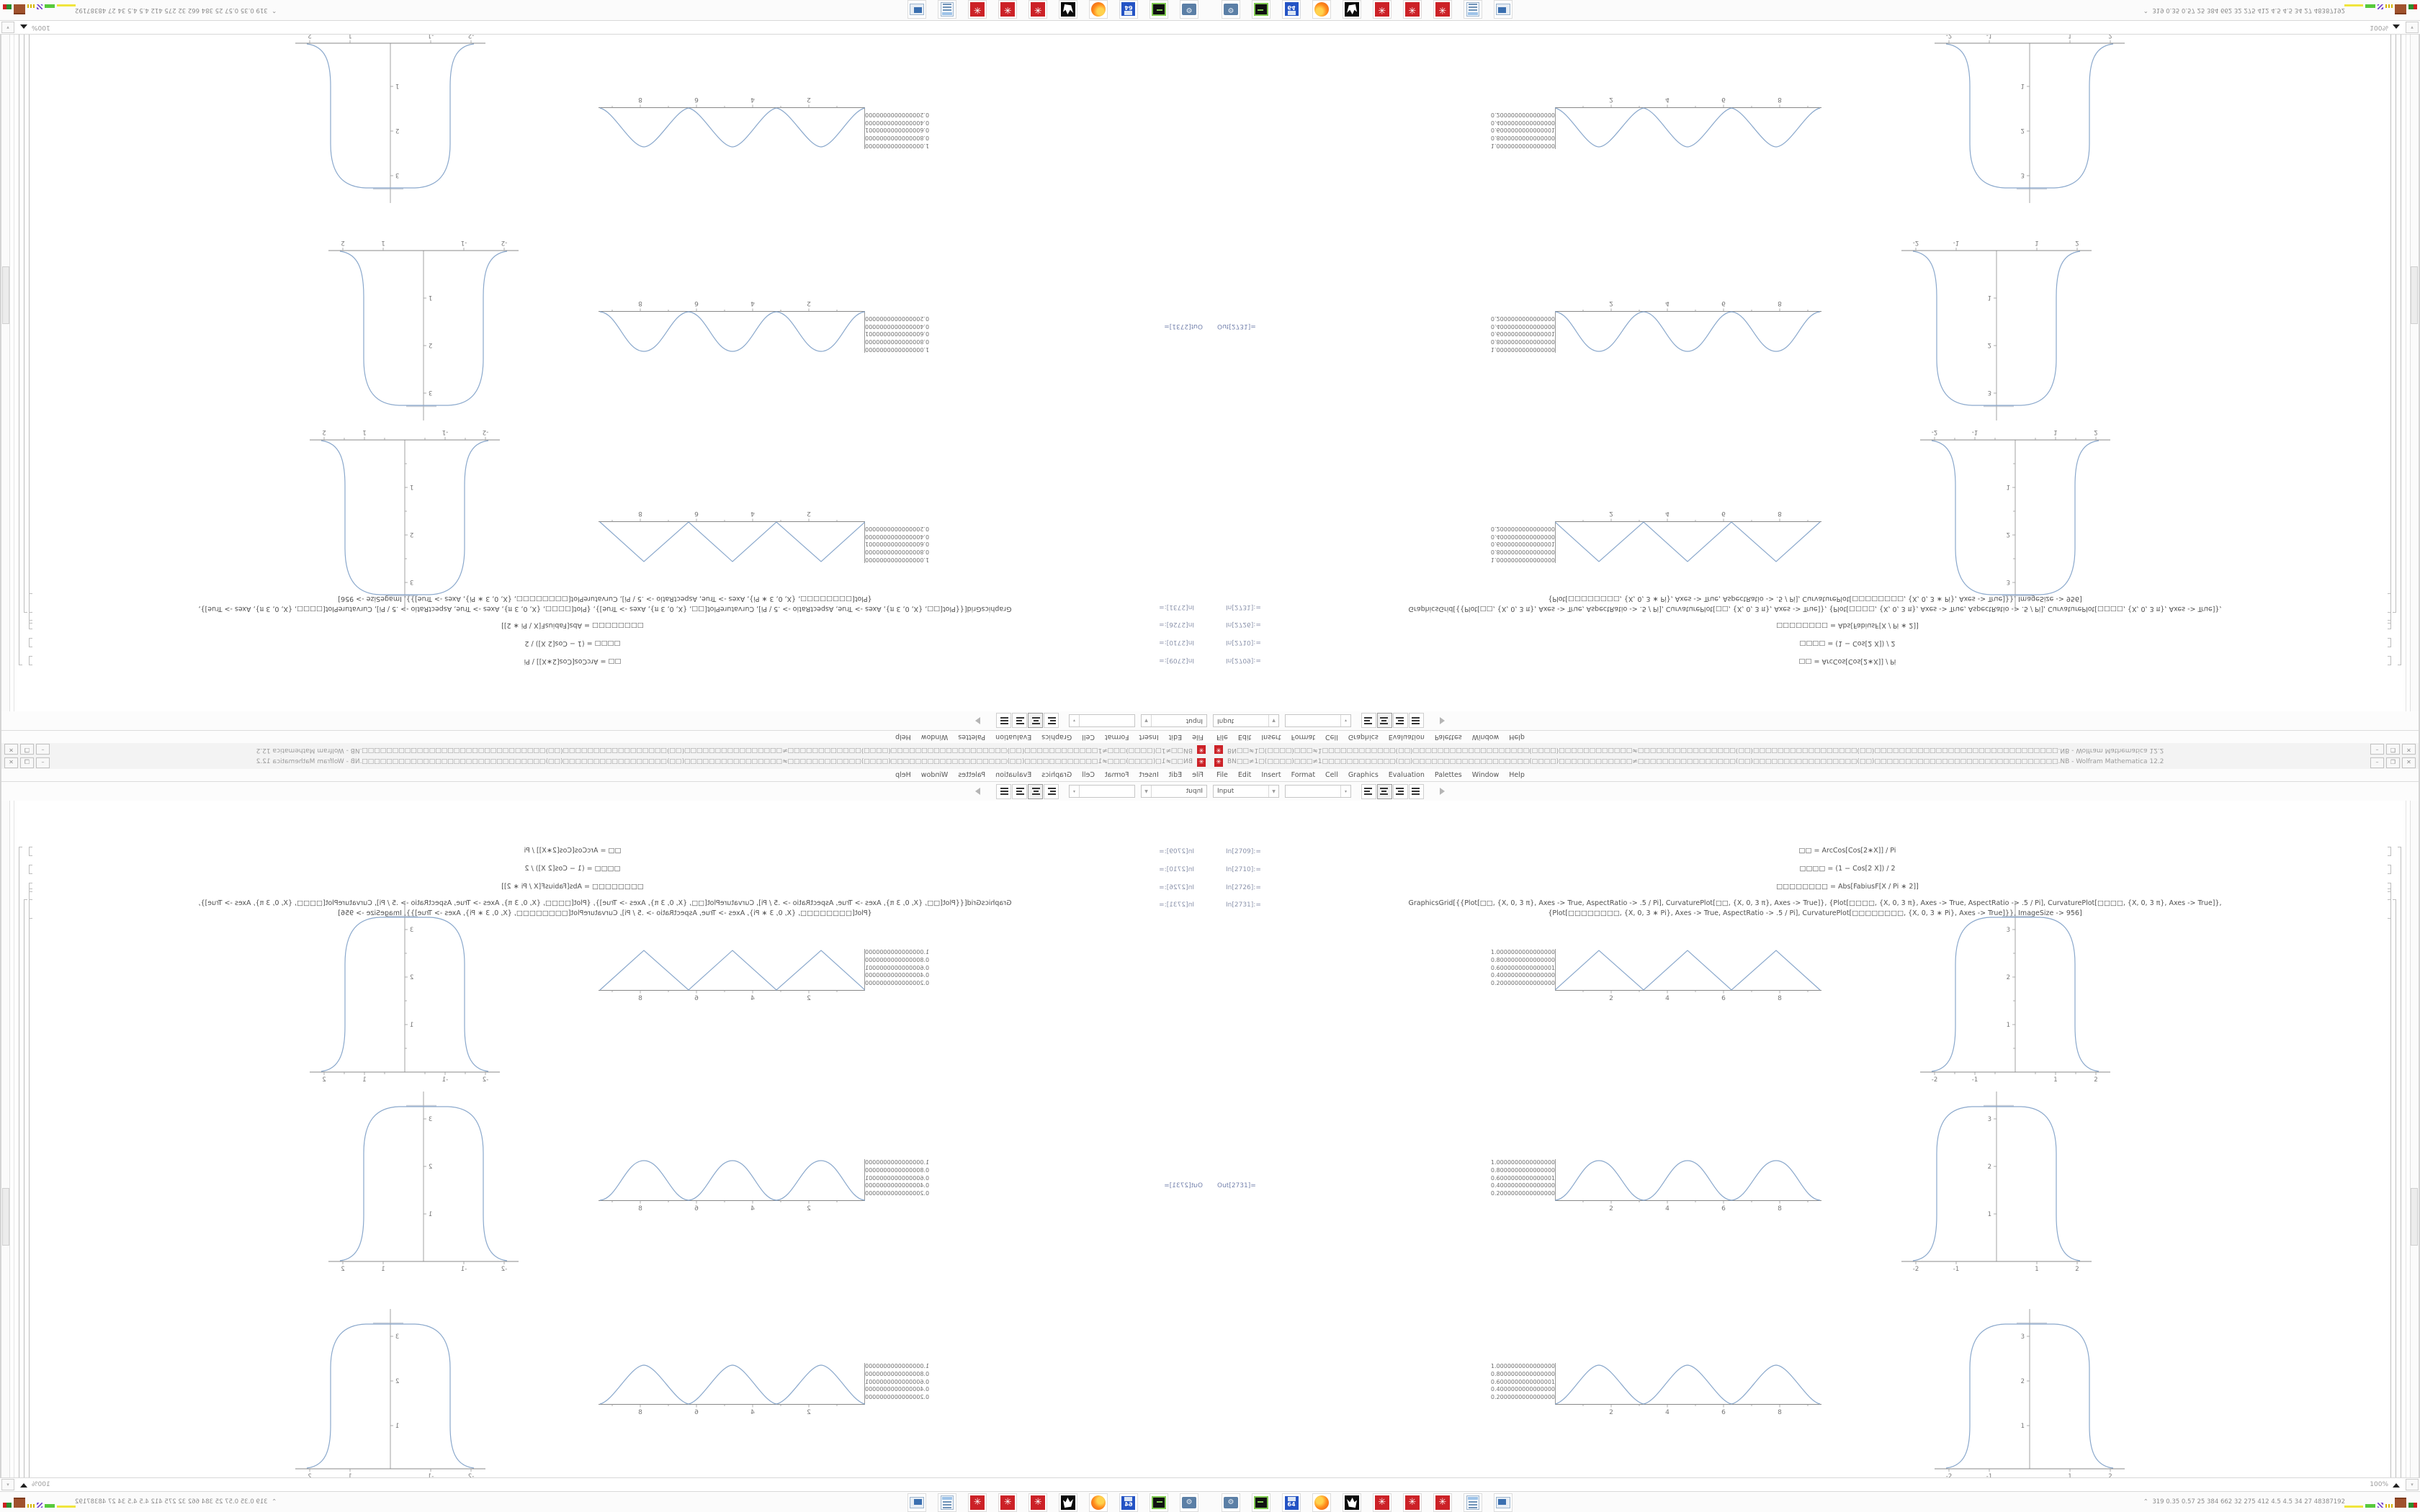 This screenshot has height=1512, width=2420. I want to click on output-cell-bracket, so click(2389, 1182).